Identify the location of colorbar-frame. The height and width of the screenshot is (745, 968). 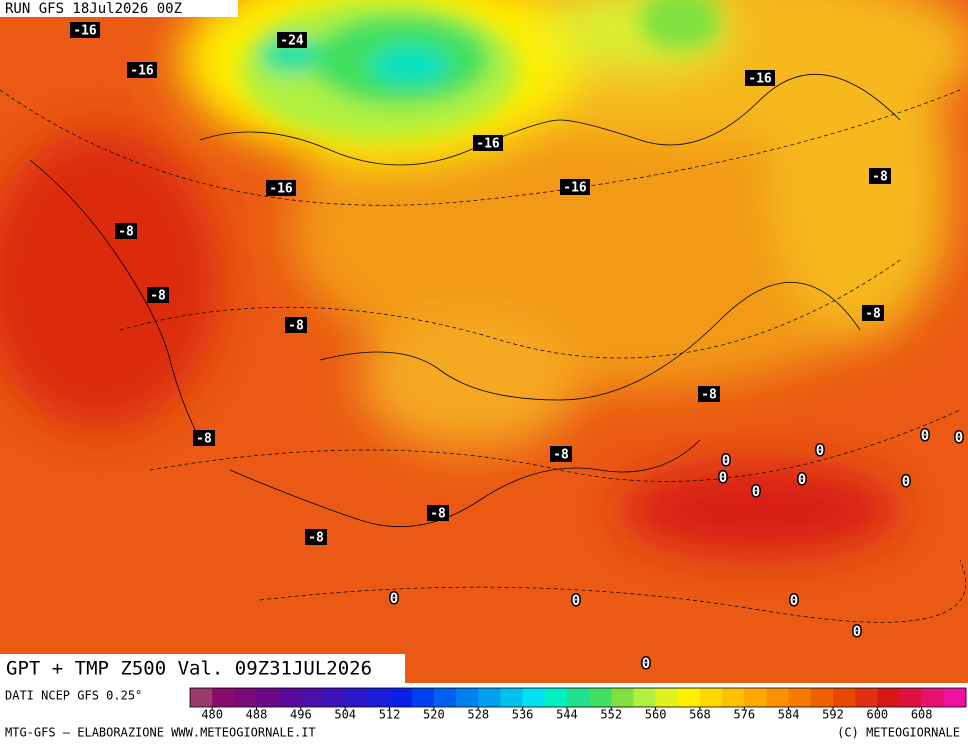
(578, 697).